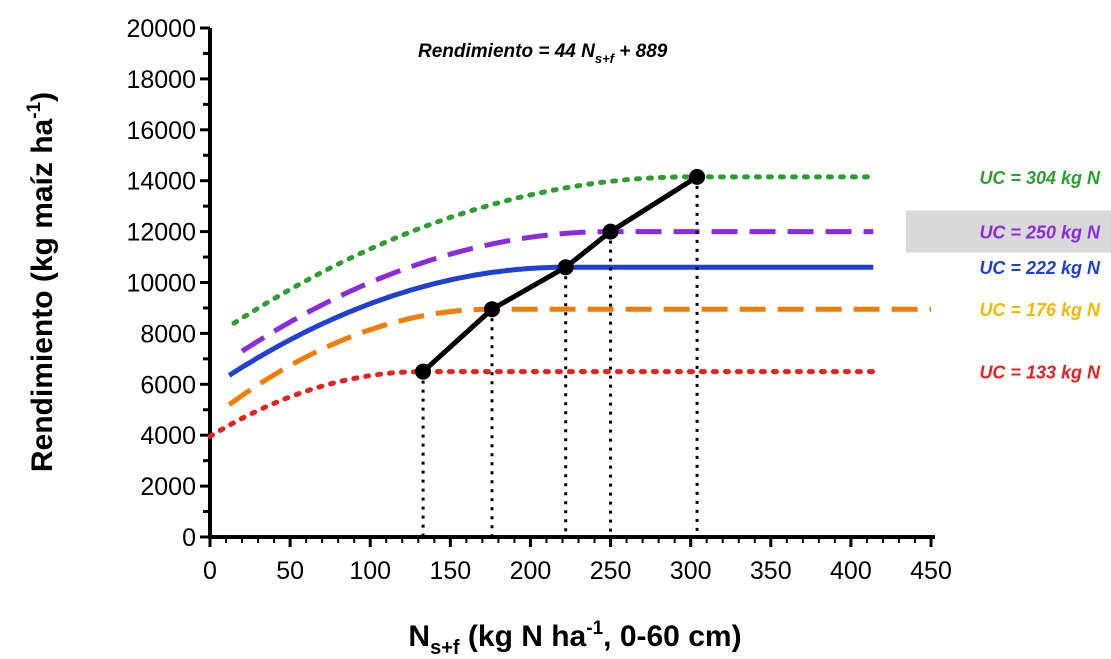 The height and width of the screenshot is (659, 1111). I want to click on legend-highlight-layer, so click(1008, 231).